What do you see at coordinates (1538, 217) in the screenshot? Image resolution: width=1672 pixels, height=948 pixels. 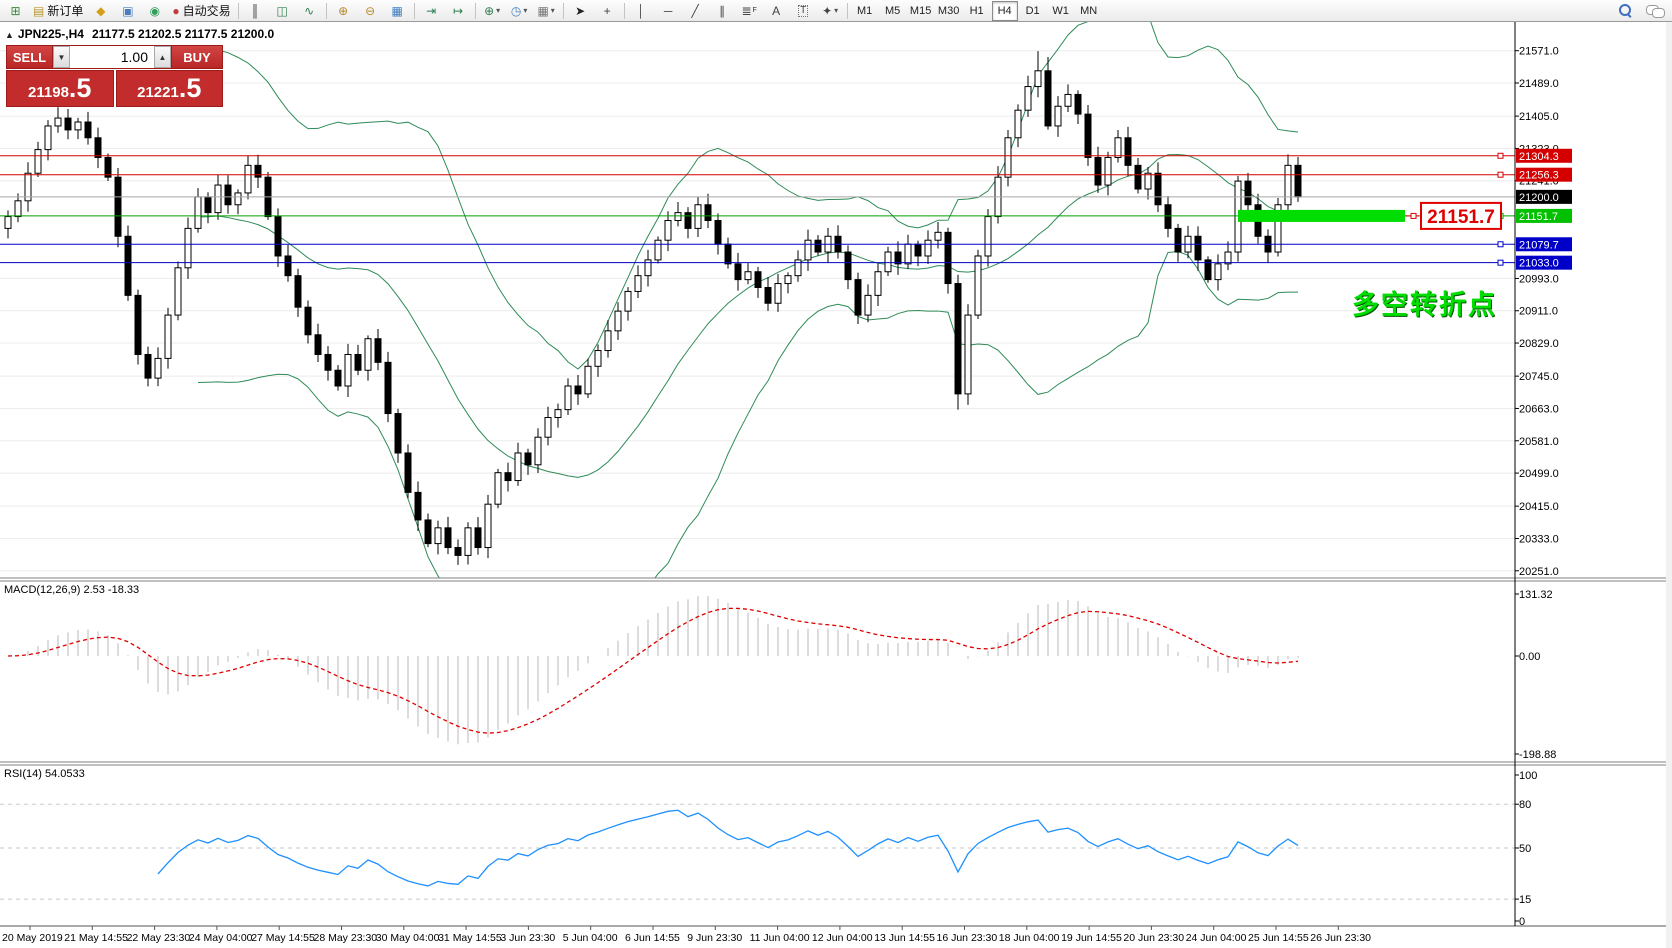 I see `svg-text: 21151.7` at bounding box center [1538, 217].